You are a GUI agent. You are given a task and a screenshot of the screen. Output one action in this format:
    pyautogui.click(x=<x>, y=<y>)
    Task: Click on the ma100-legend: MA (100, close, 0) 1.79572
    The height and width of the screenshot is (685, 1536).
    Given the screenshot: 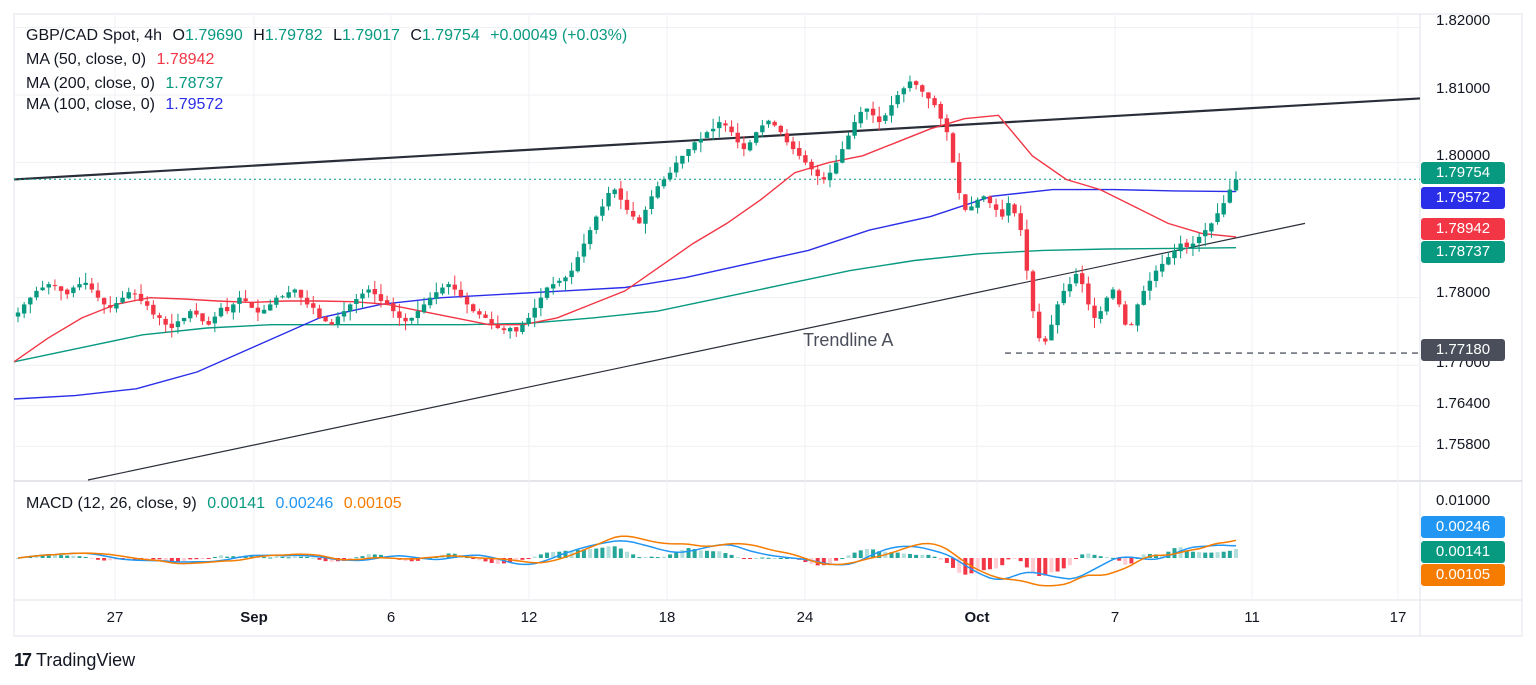 What is the action you would take?
    pyautogui.click(x=127, y=105)
    